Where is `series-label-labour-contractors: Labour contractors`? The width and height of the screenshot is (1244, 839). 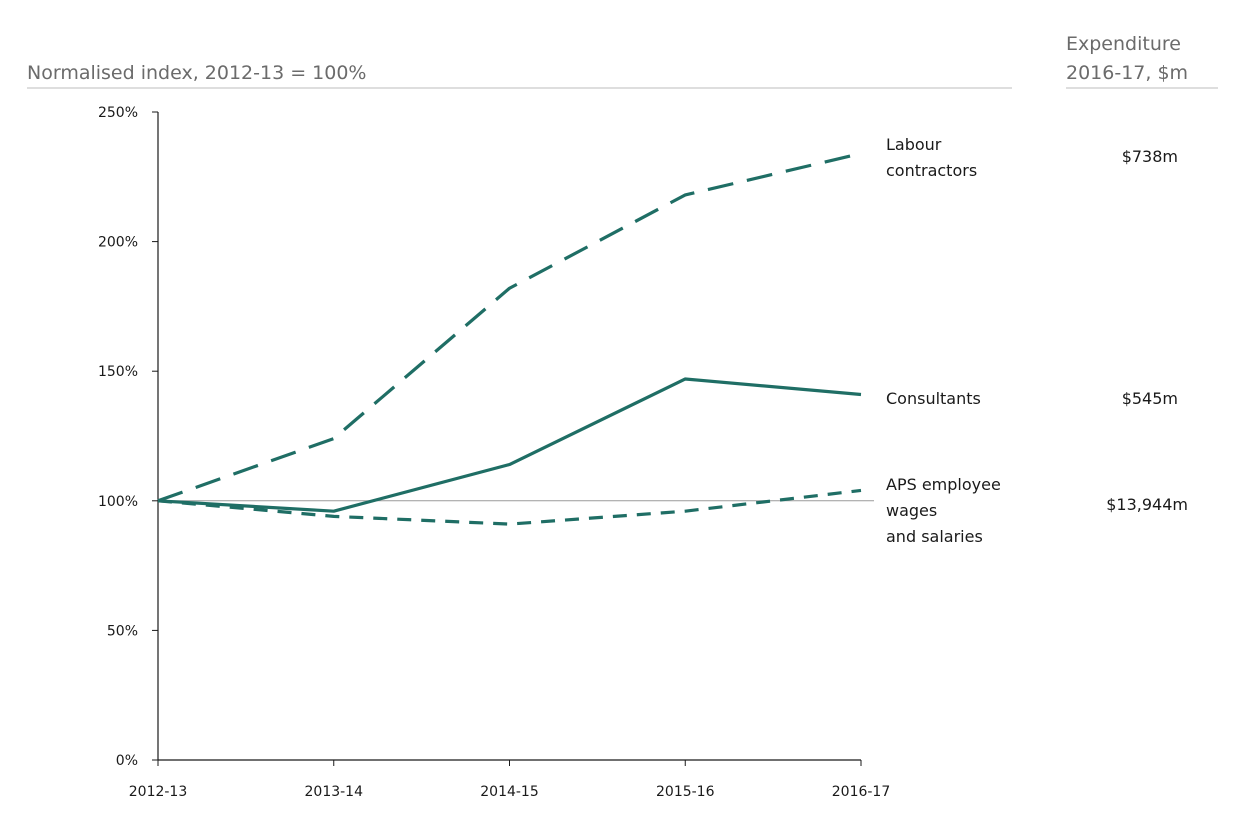 series-label-labour-contractors: Labour contractors is located at coordinates (931, 157).